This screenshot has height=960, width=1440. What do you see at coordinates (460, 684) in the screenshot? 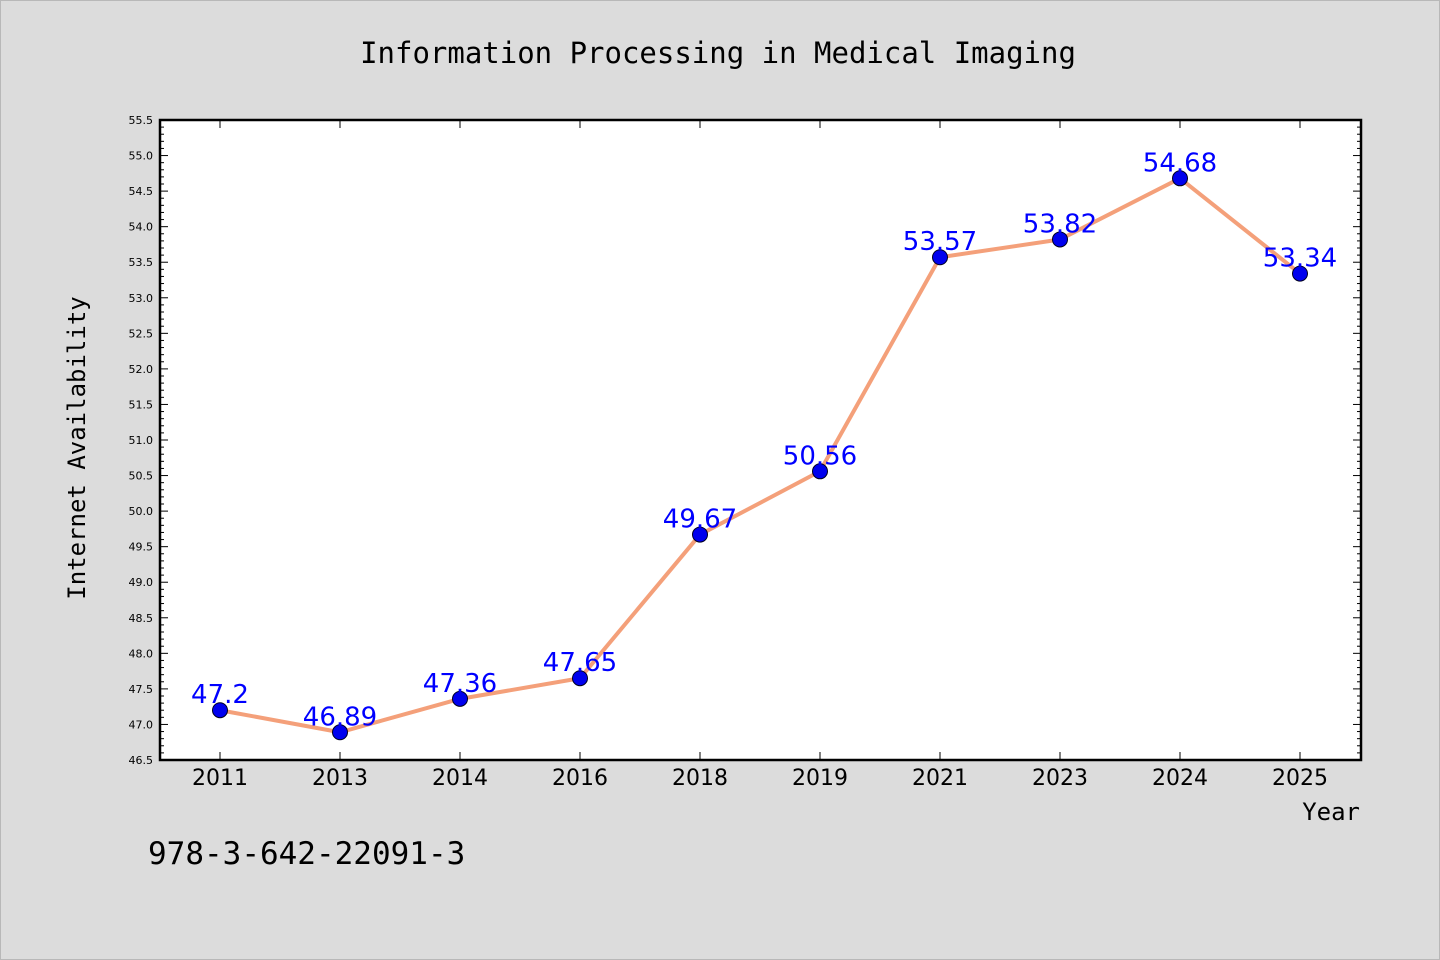
I see `data-label: 47.36` at bounding box center [460, 684].